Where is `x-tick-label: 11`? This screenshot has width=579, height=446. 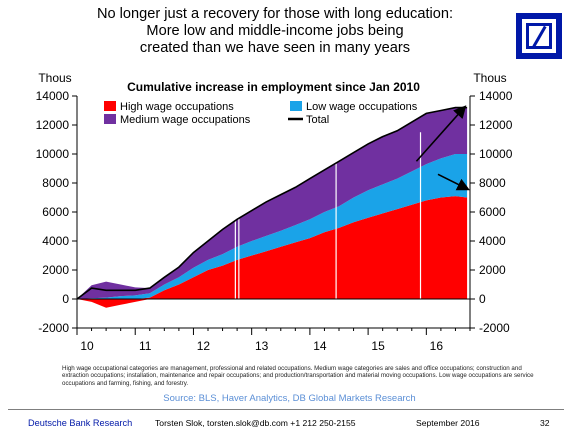
x-tick-label: 11 is located at coordinates (145, 346).